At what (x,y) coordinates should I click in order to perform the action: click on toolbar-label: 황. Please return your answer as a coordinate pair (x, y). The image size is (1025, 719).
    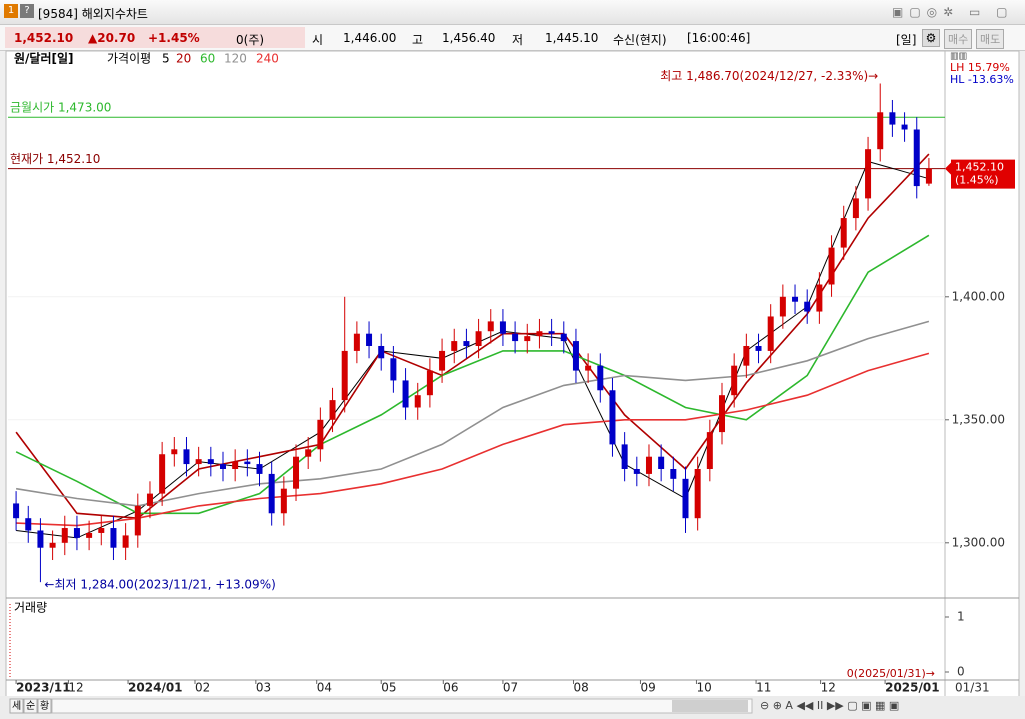
    Looking at the image, I should click on (44, 706).